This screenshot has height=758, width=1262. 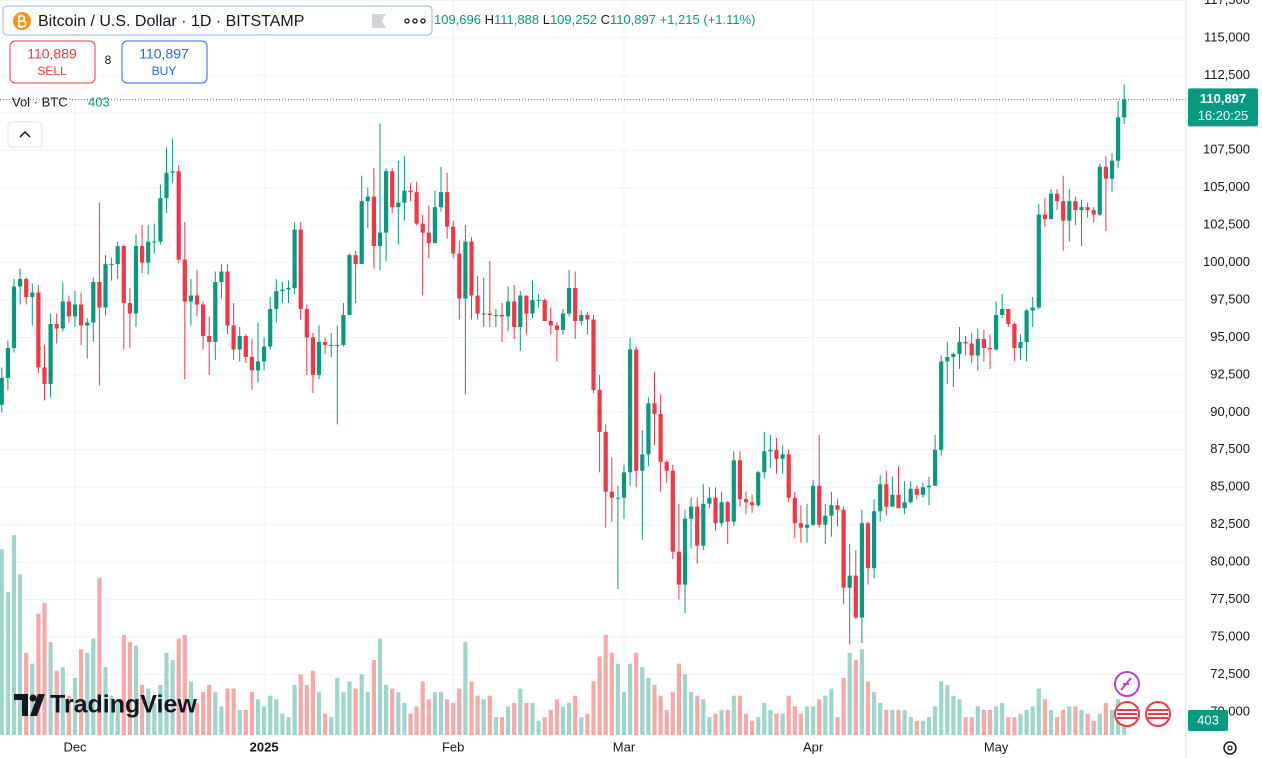 What do you see at coordinates (217, 20) in the screenshot?
I see `symbol-box` at bounding box center [217, 20].